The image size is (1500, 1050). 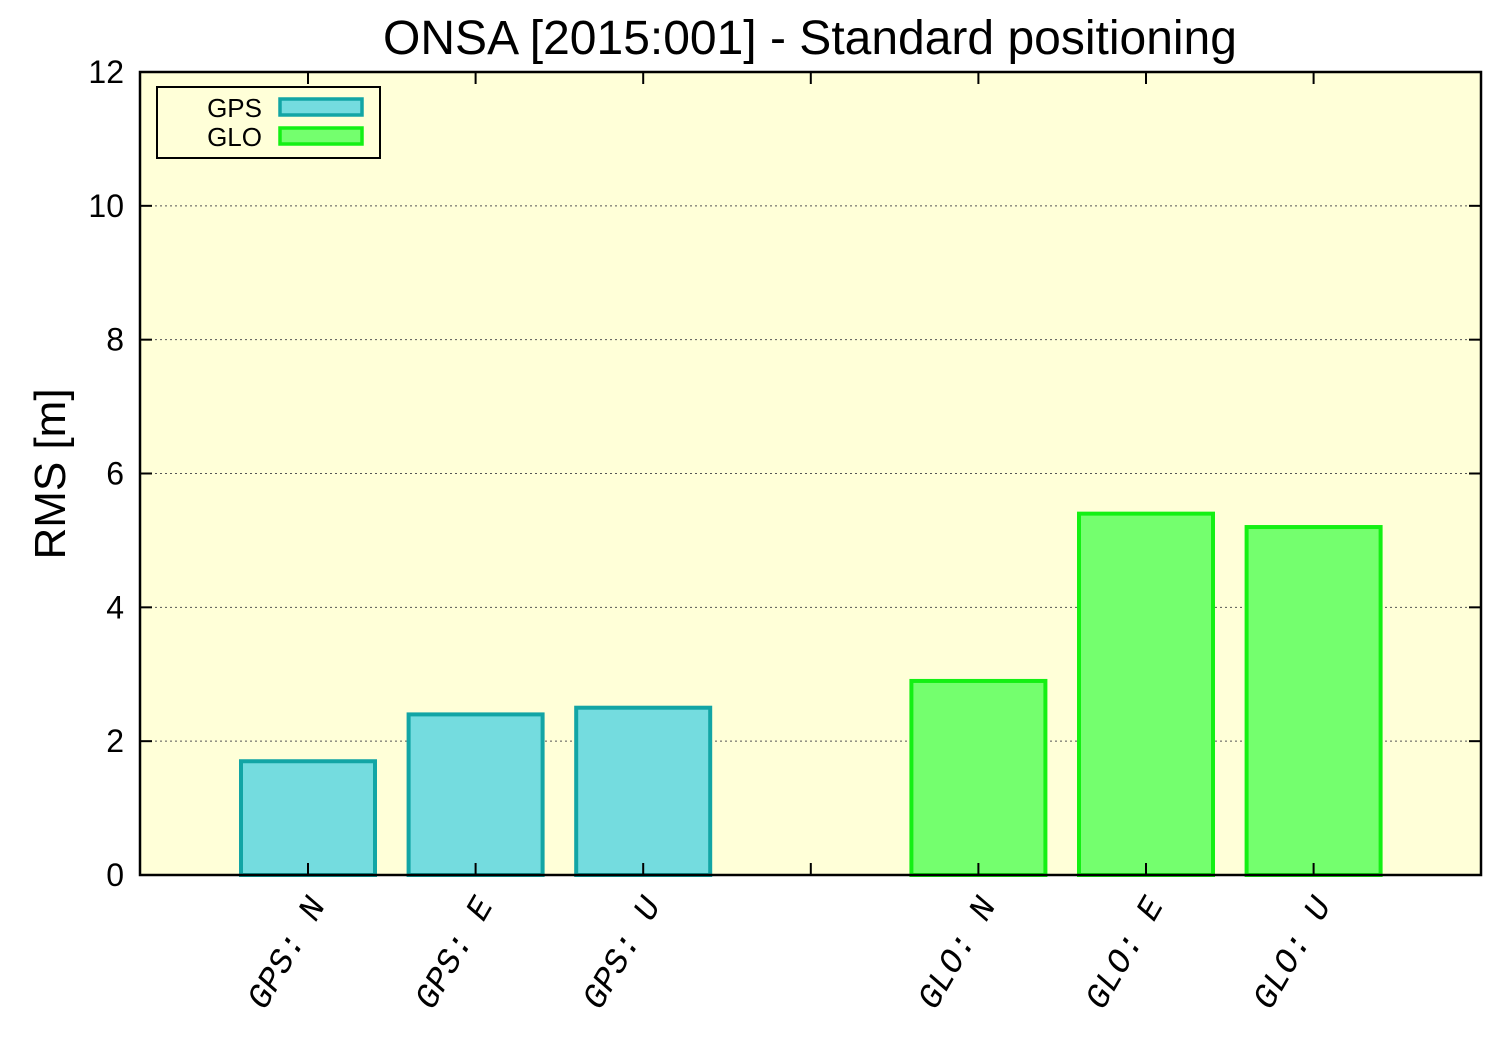 What do you see at coordinates (115, 875) in the screenshot?
I see `y-tick-label: 0` at bounding box center [115, 875].